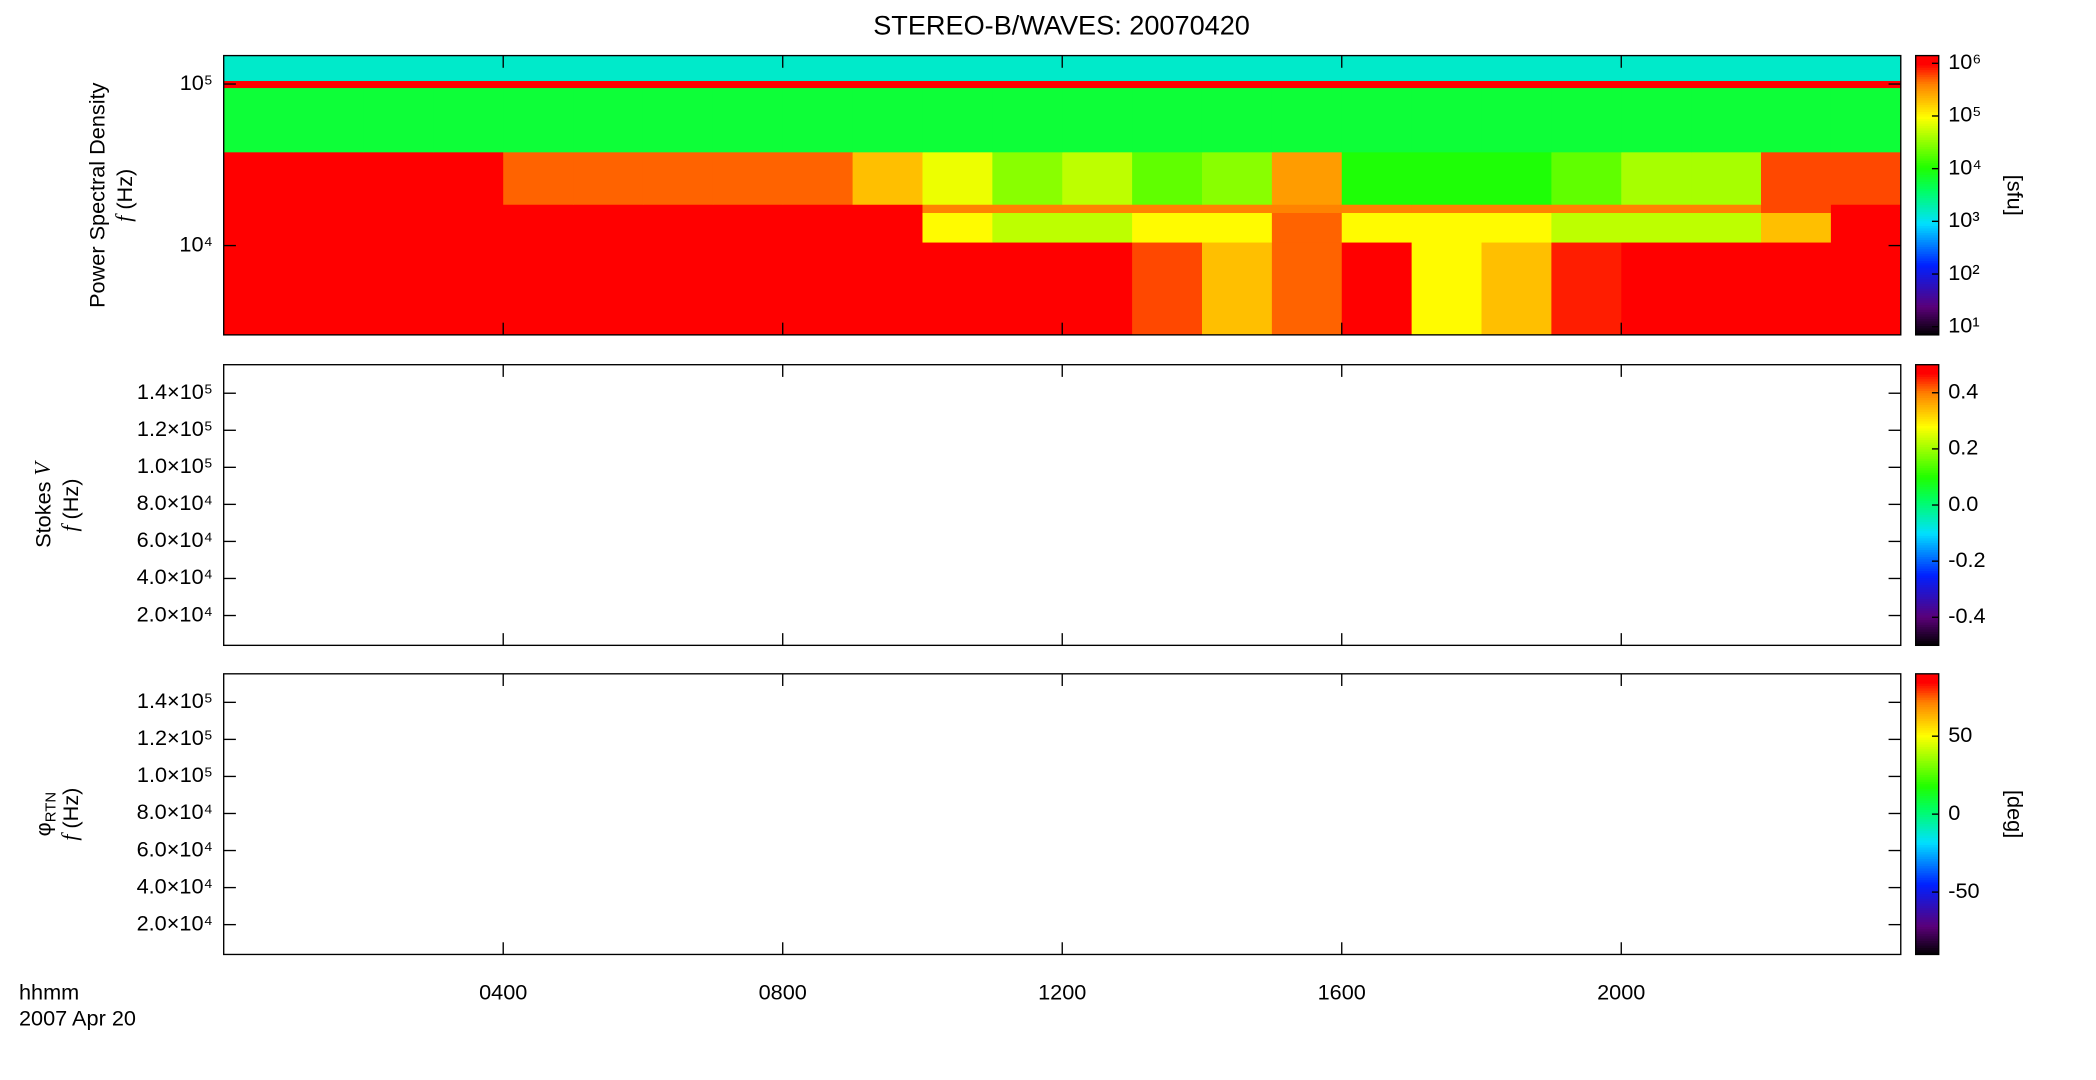 Image resolution: width=2096 pixels, height=1080 pixels. Describe the element at coordinates (1963, 219) in the screenshot. I see `colorbar-tick-label: 10³` at that location.